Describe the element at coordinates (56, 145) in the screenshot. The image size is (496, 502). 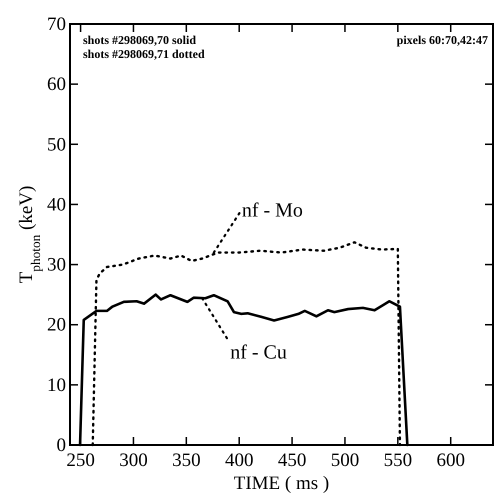
I see `y-tick-label: 50` at that location.